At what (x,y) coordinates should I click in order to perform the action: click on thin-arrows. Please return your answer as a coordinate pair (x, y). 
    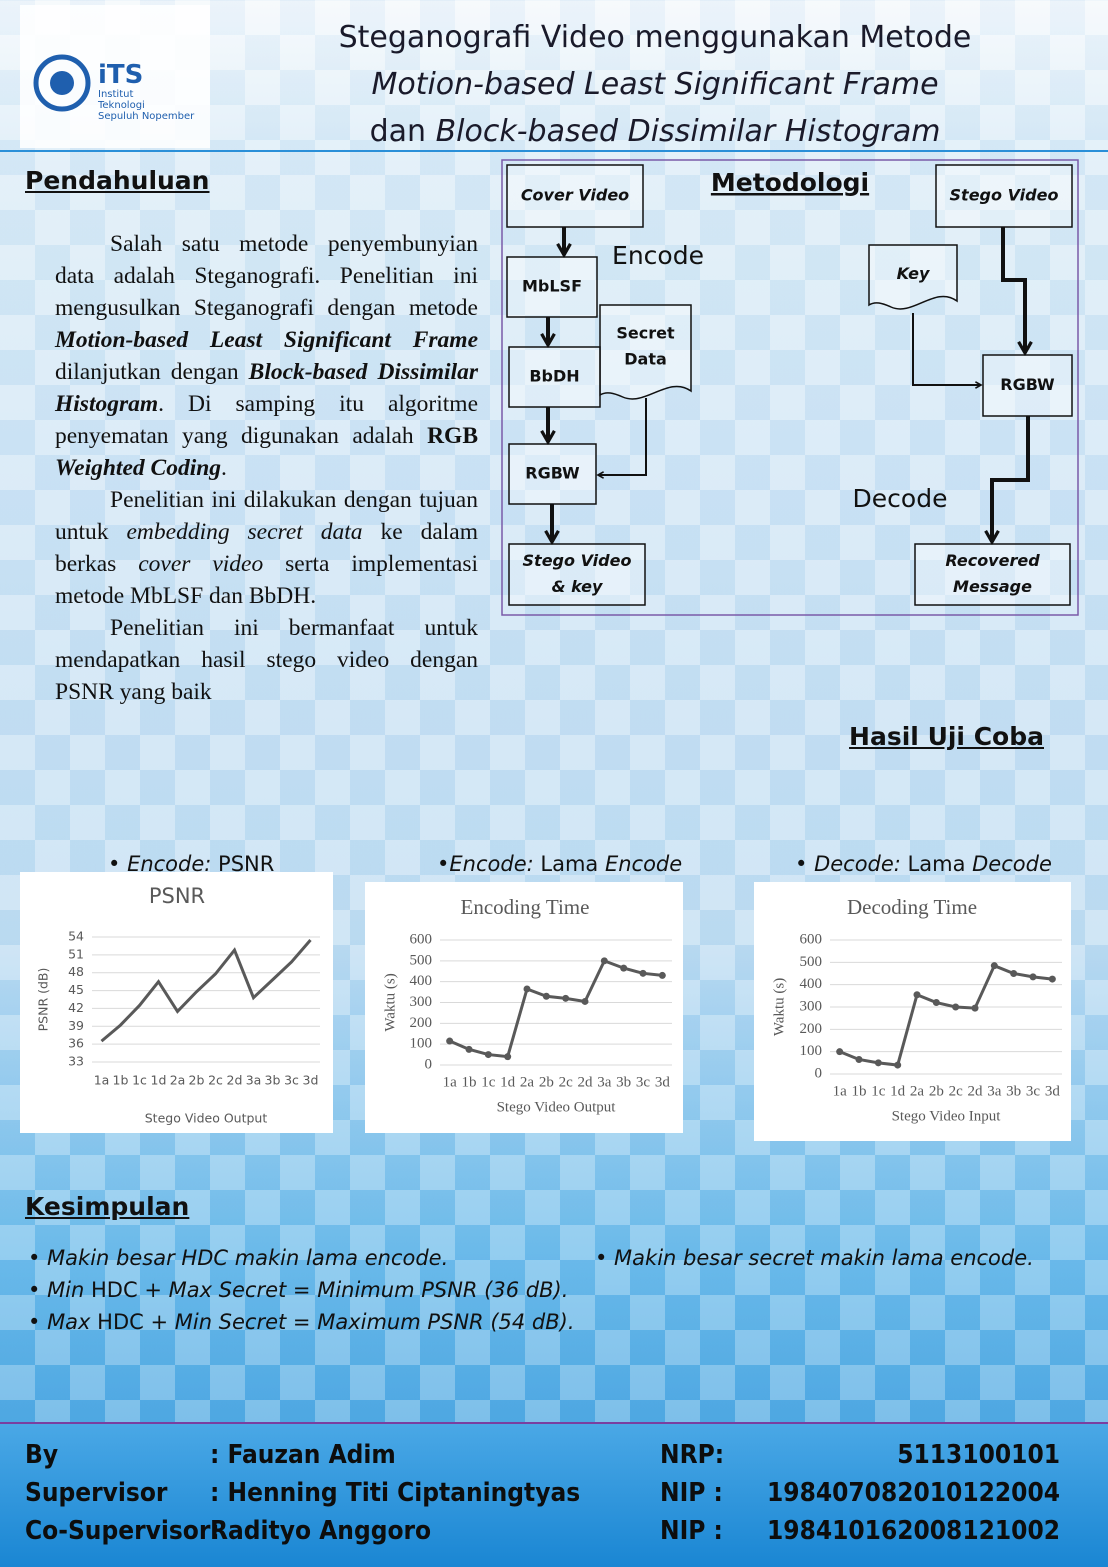
    Looking at the image, I should click on (789, 396).